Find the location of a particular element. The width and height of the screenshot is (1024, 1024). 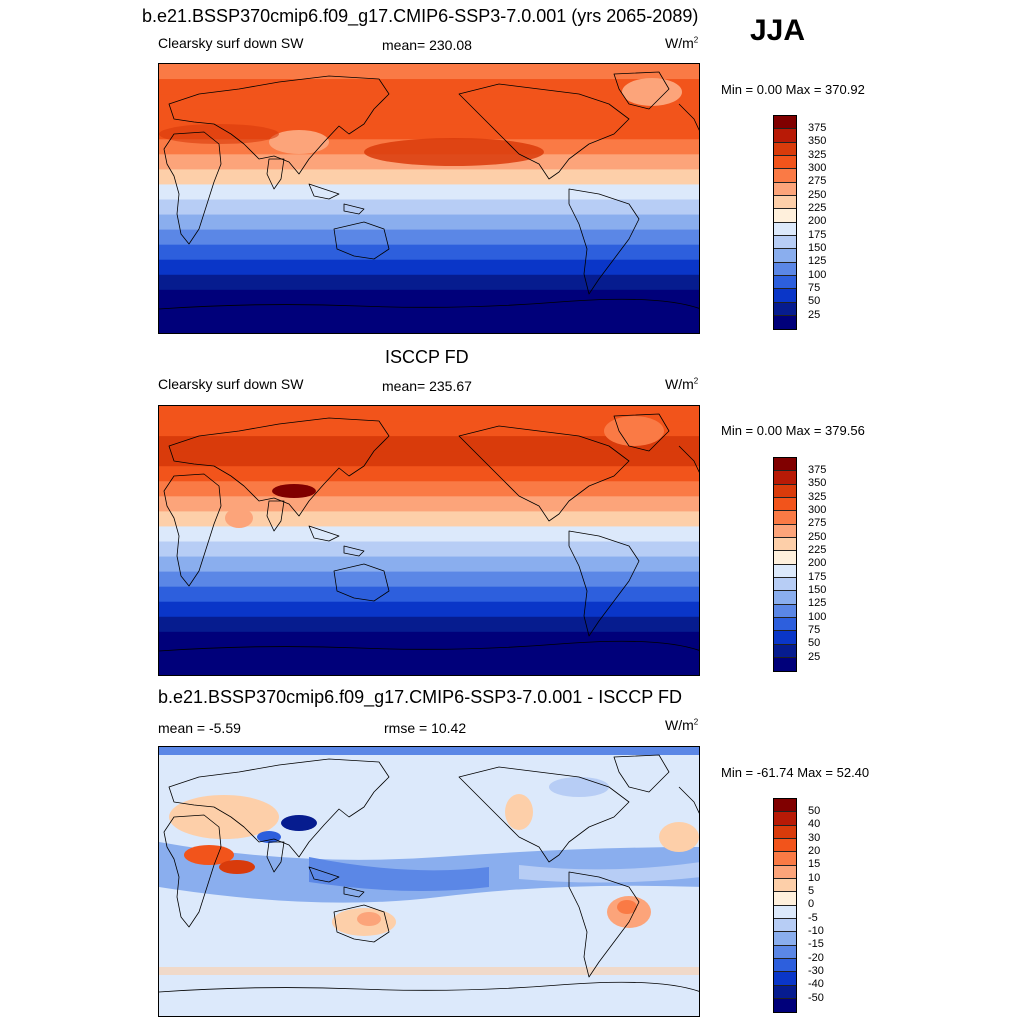

colorbar-tick-label: 20 is located at coordinates (814, 850).